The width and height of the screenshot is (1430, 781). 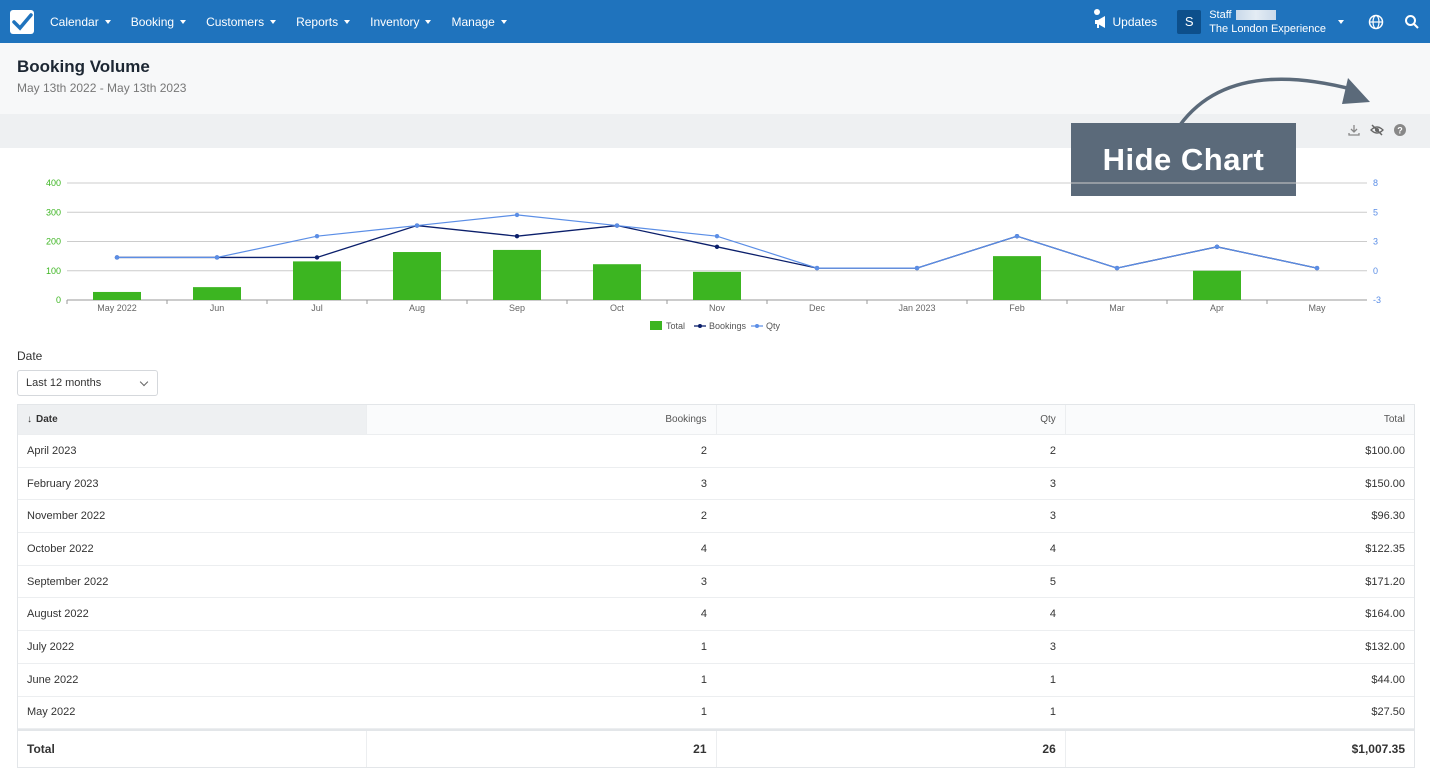 I want to click on cell-qty: 3, so click(x=1052, y=646).